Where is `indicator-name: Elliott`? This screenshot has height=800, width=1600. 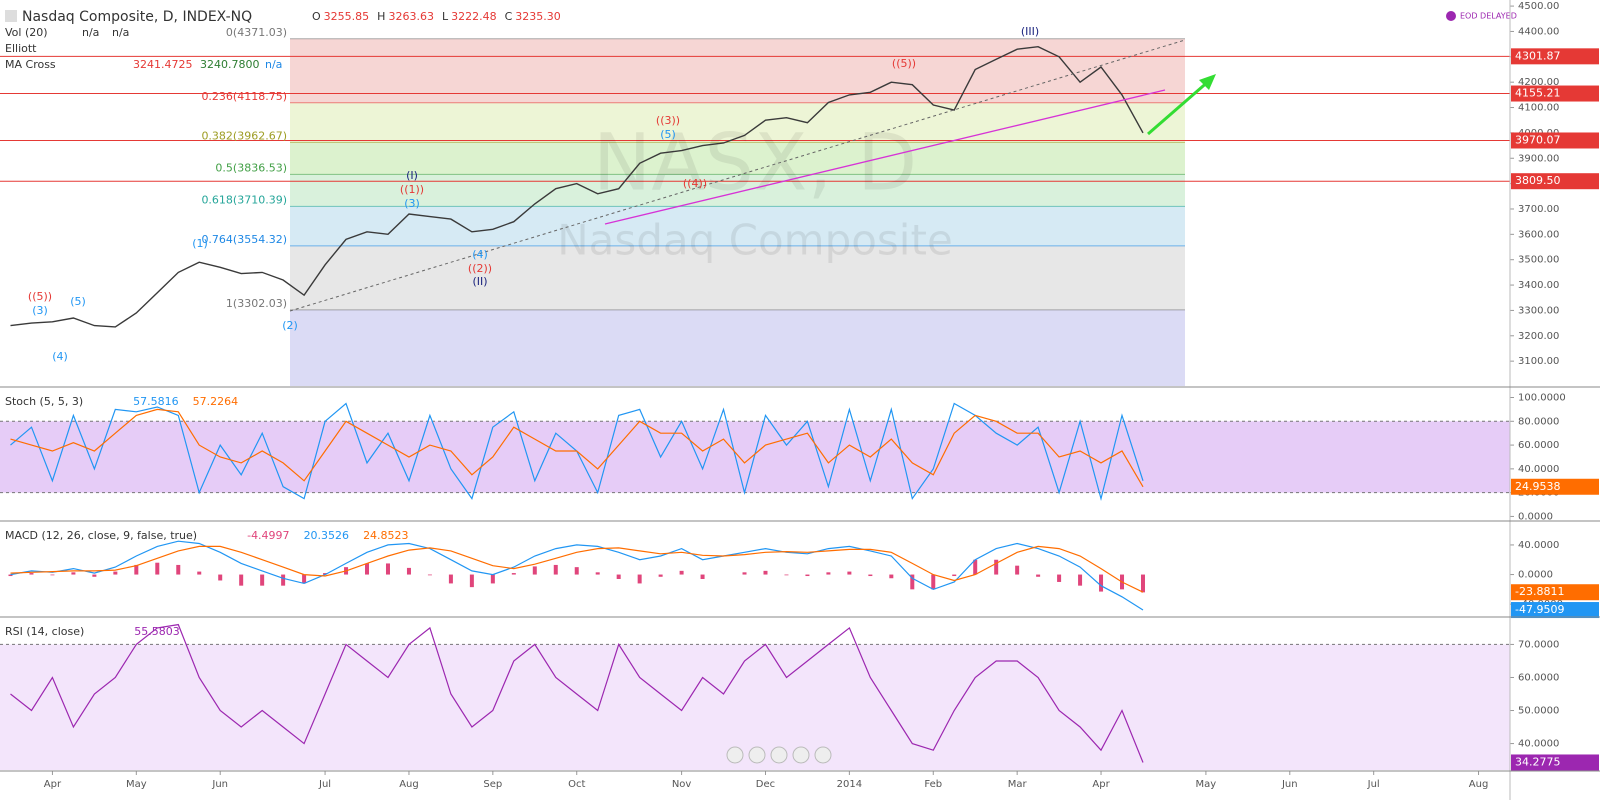 indicator-name: Elliott is located at coordinates (21, 48).